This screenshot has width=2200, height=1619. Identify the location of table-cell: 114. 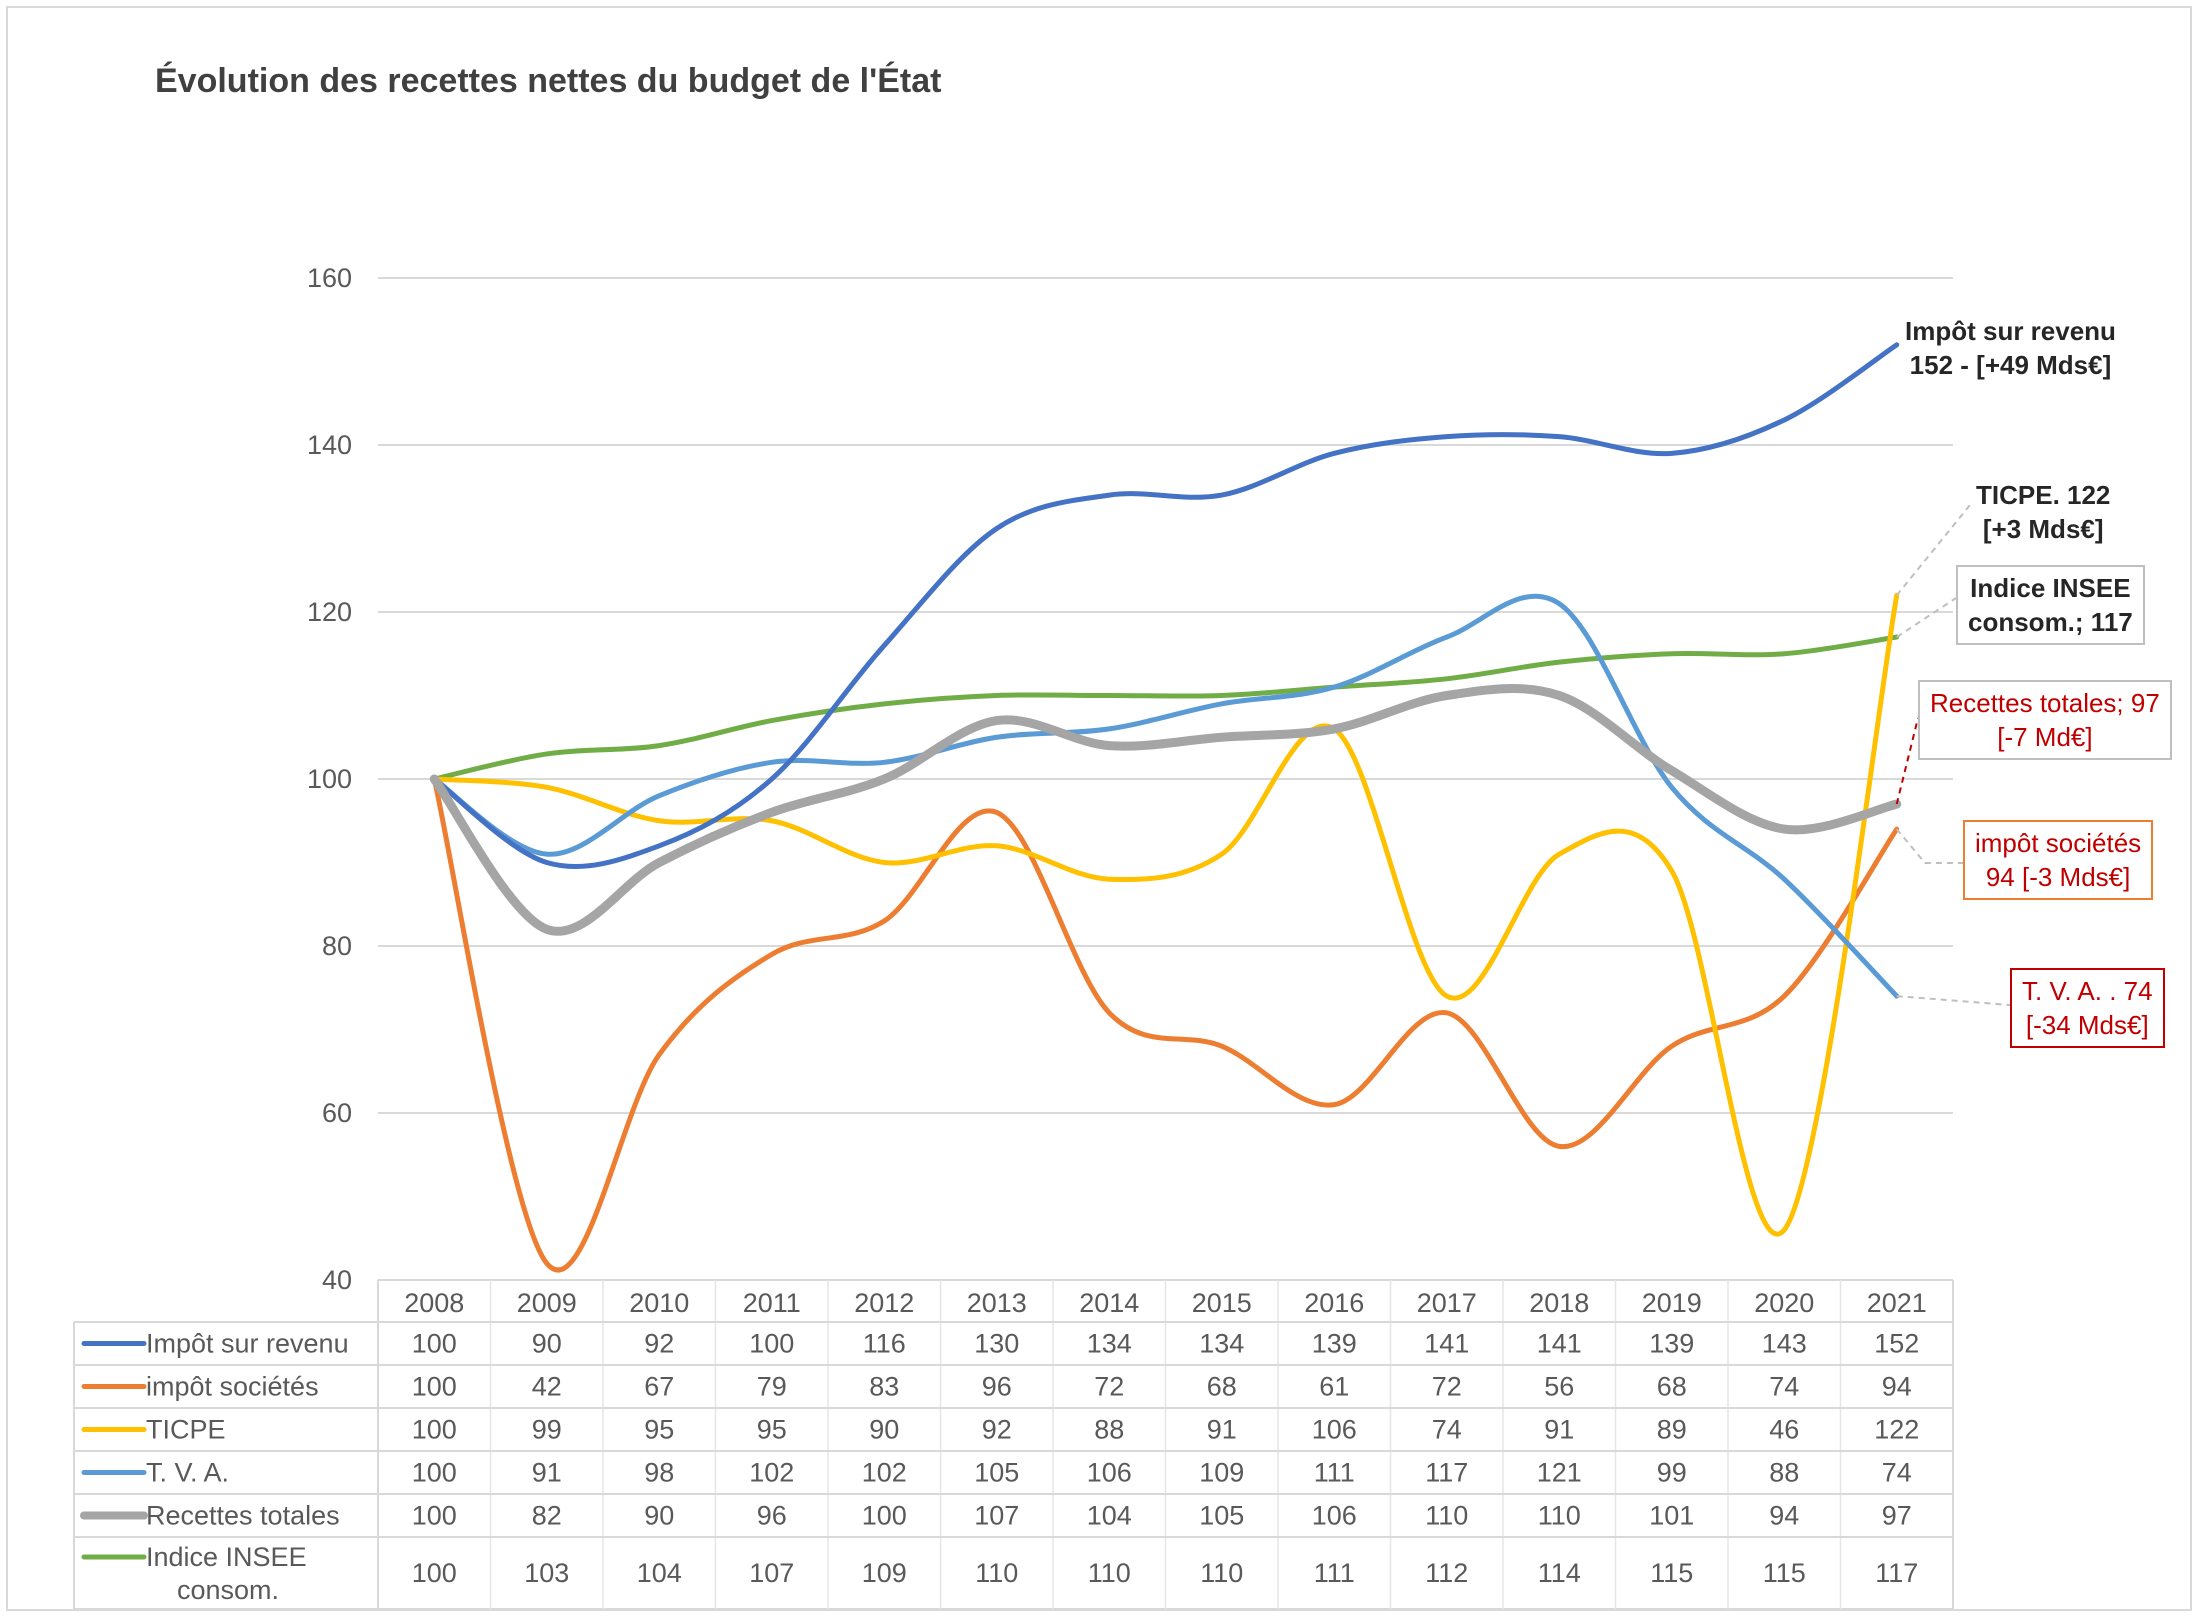
(1559, 1573).